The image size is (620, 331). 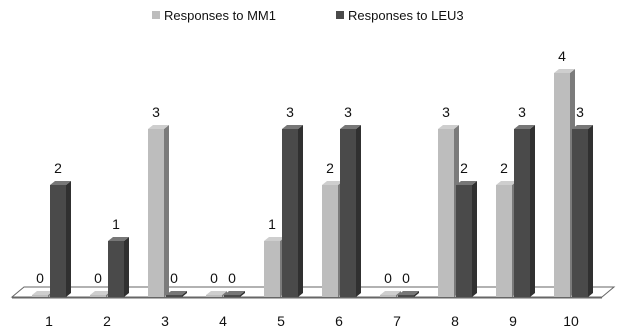 What do you see at coordinates (397, 321) in the screenshot?
I see `x-tick-label-7: 7` at bounding box center [397, 321].